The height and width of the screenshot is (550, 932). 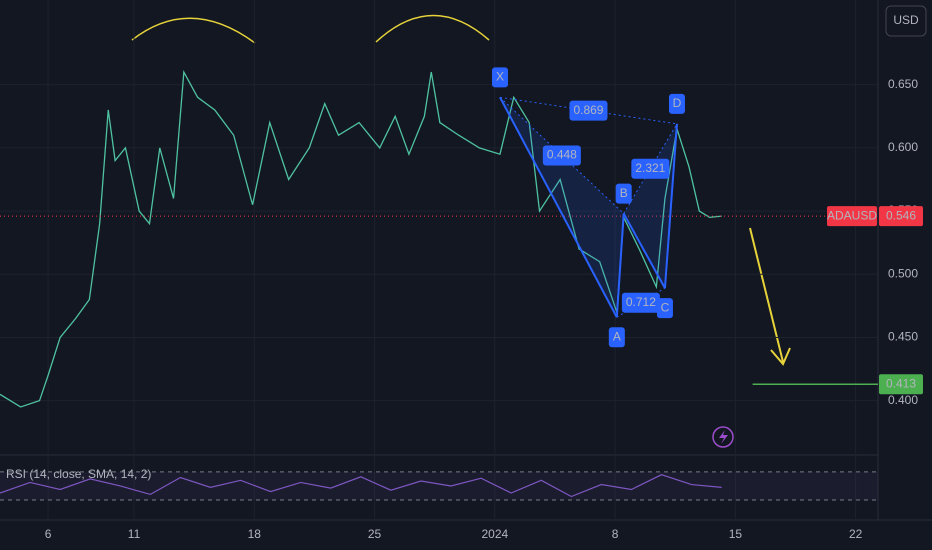 I want to click on y-tick-label: 0.500, so click(x=903, y=273).